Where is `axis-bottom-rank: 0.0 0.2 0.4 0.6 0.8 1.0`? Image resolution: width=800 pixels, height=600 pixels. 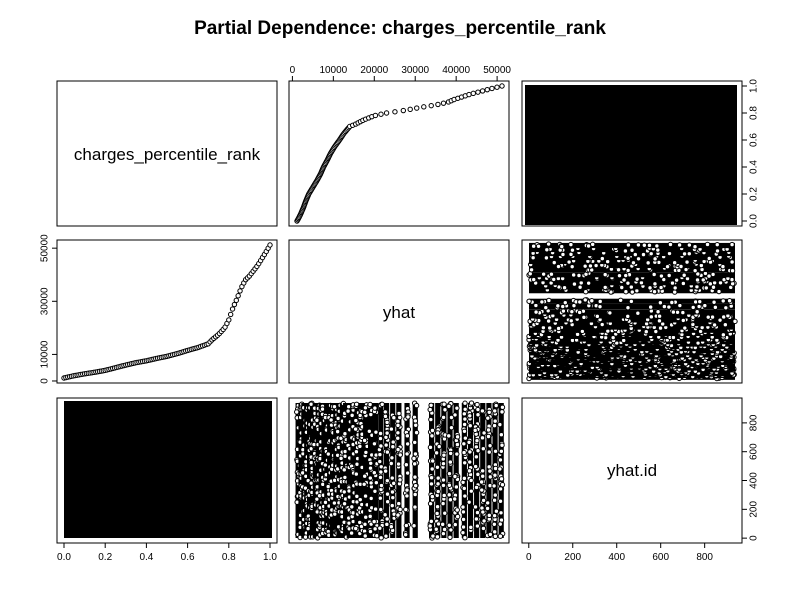
axis-bottom-rank: 0.0 0.2 0.4 0.6 0.8 1.0 is located at coordinates (167, 552).